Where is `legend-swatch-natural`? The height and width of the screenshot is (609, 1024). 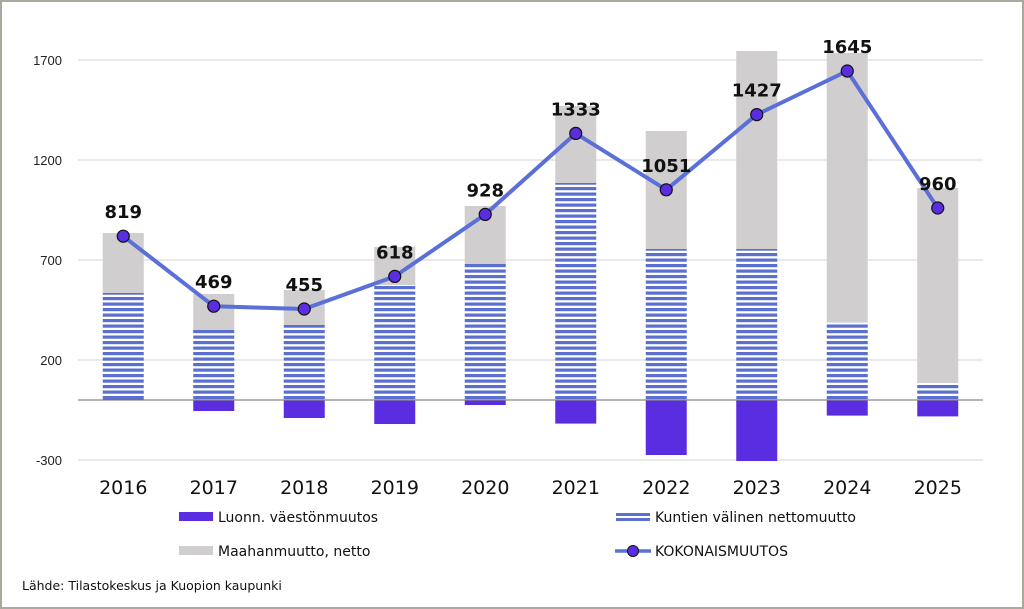
legend-swatch-natural is located at coordinates (196, 516).